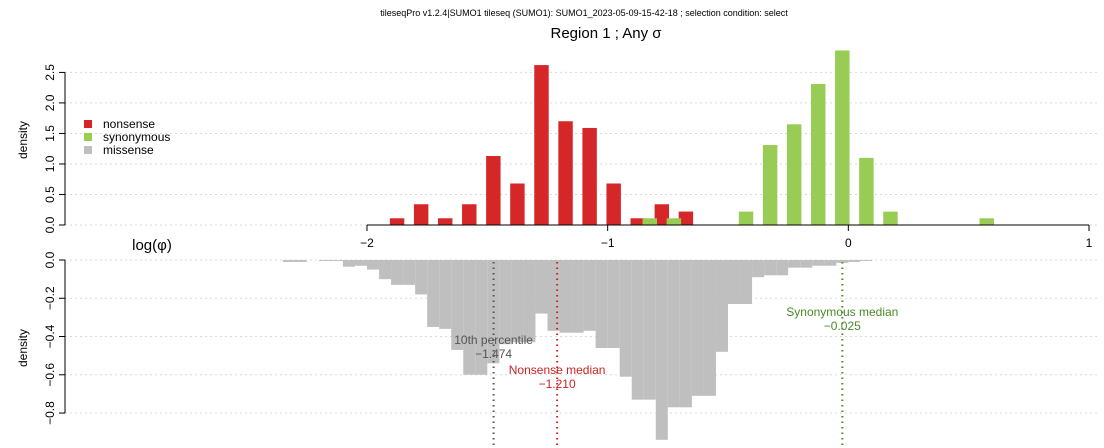 The height and width of the screenshot is (448, 1104). I want to click on top-x-tick-label: −1, so click(608, 243).